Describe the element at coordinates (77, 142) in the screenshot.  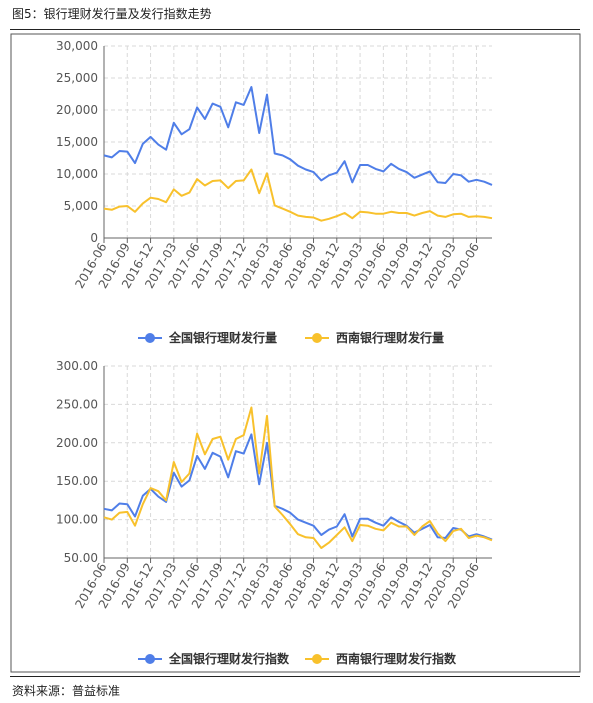
I see `y-tick-label: 15,000` at that location.